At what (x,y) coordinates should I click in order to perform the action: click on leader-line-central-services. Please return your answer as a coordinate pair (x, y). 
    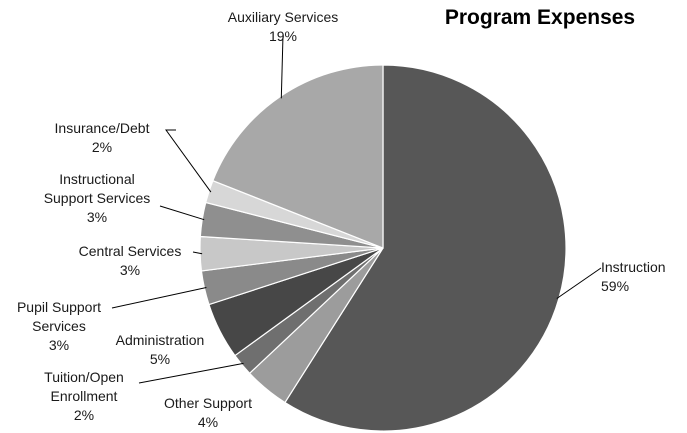
    Looking at the image, I should click on (197, 253).